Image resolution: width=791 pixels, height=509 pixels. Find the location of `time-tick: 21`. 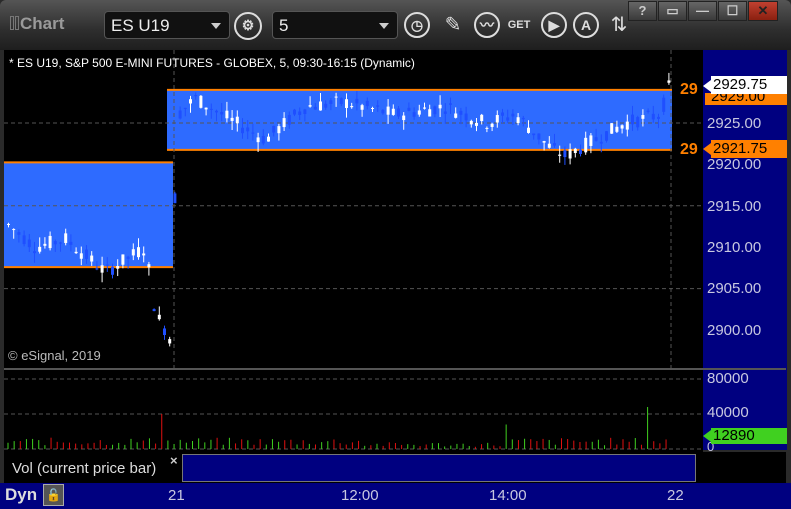

time-tick: 21 is located at coordinates (176, 495).